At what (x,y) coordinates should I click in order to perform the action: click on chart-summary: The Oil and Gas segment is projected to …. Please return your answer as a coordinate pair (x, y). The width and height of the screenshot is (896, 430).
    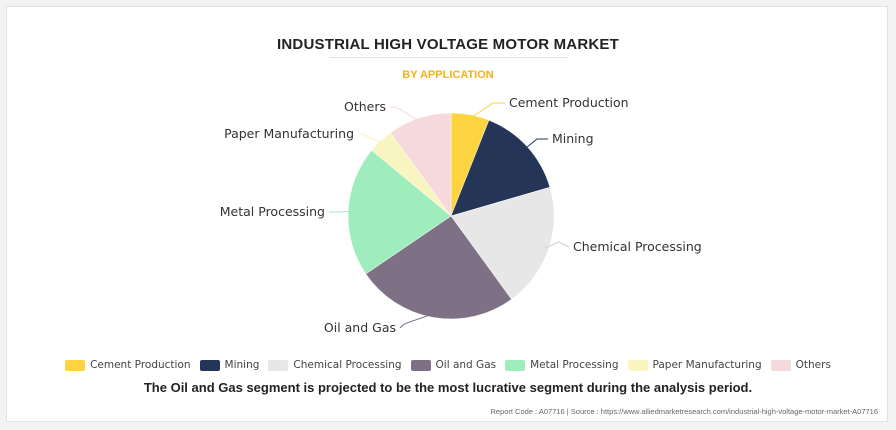
    Looking at the image, I should click on (448, 387).